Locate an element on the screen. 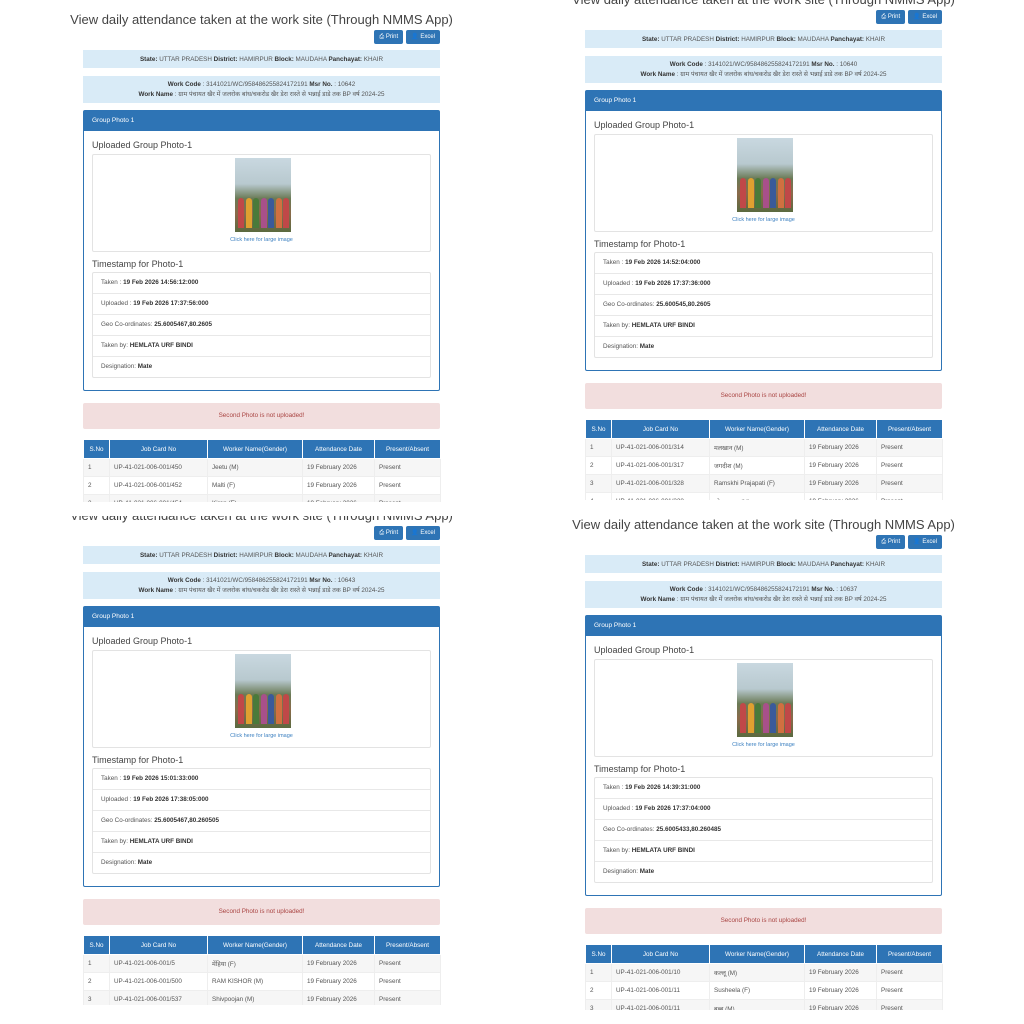 The height and width of the screenshot is (1024, 1024). print-icon: ⎙ is located at coordinates (884, 17).